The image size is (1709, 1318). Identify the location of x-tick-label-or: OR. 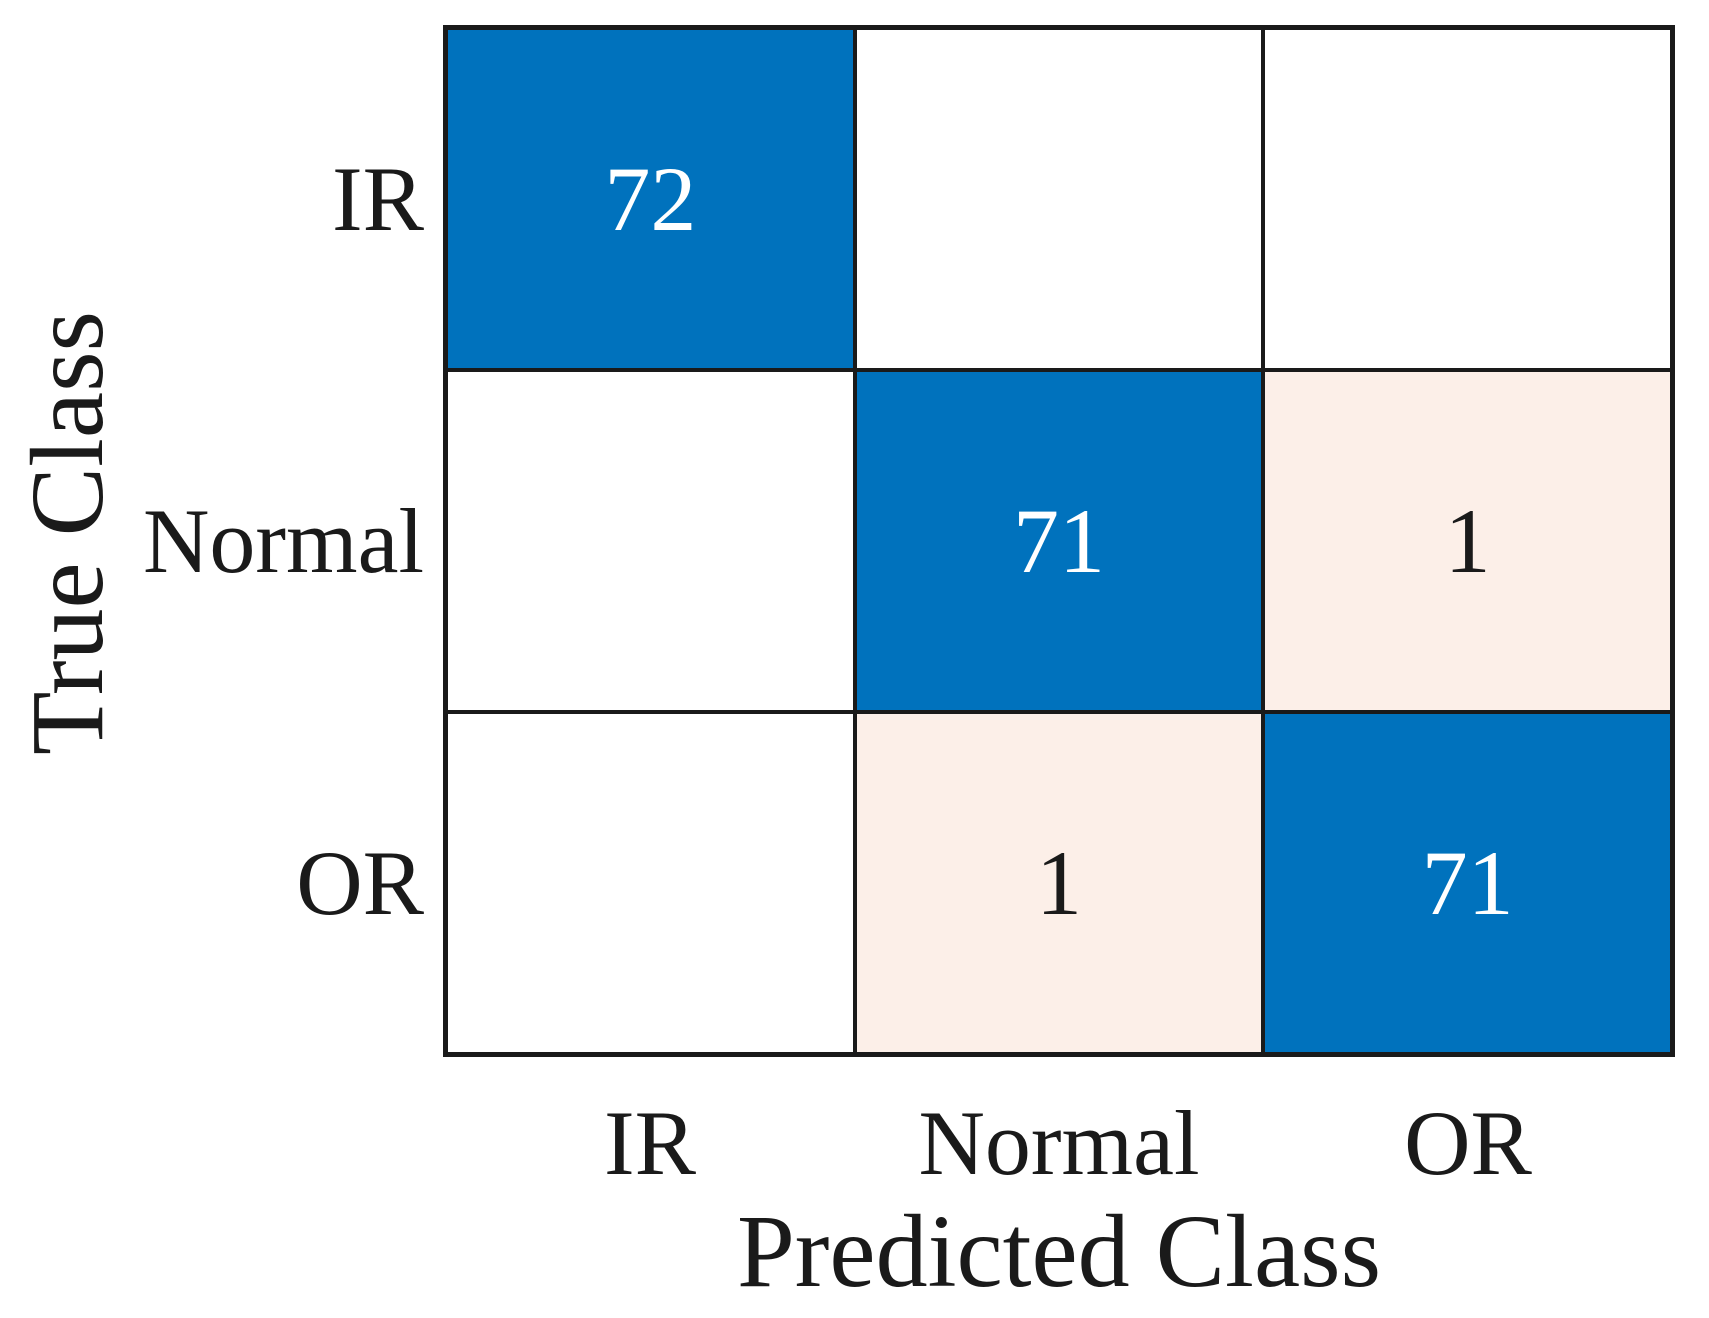
(1468, 1143).